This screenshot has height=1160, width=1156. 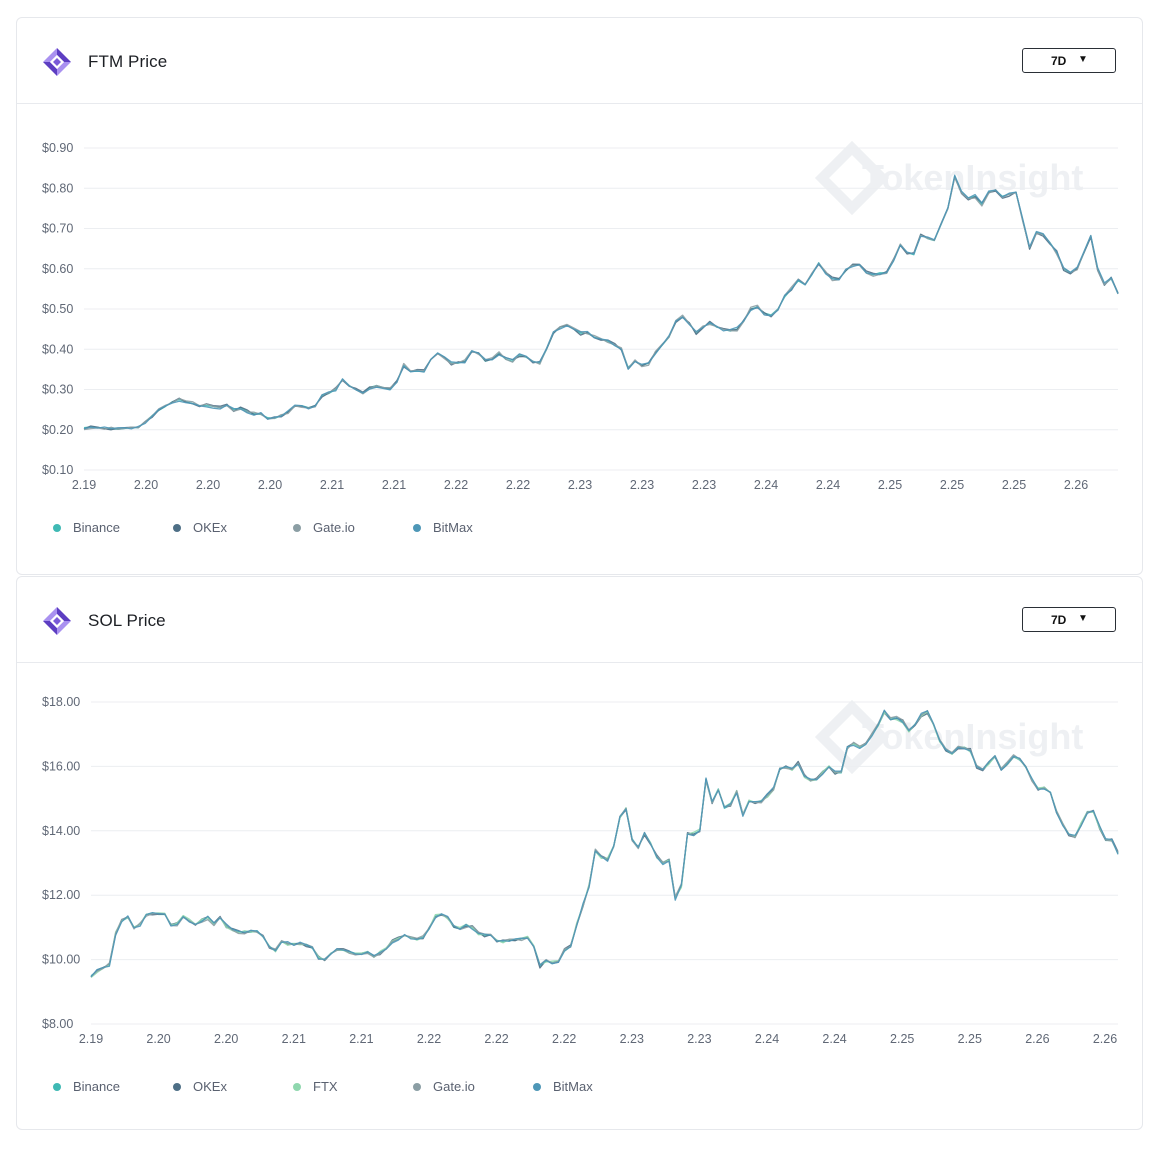 What do you see at coordinates (57, 470) in the screenshot?
I see `y-tick-label: $0.10` at bounding box center [57, 470].